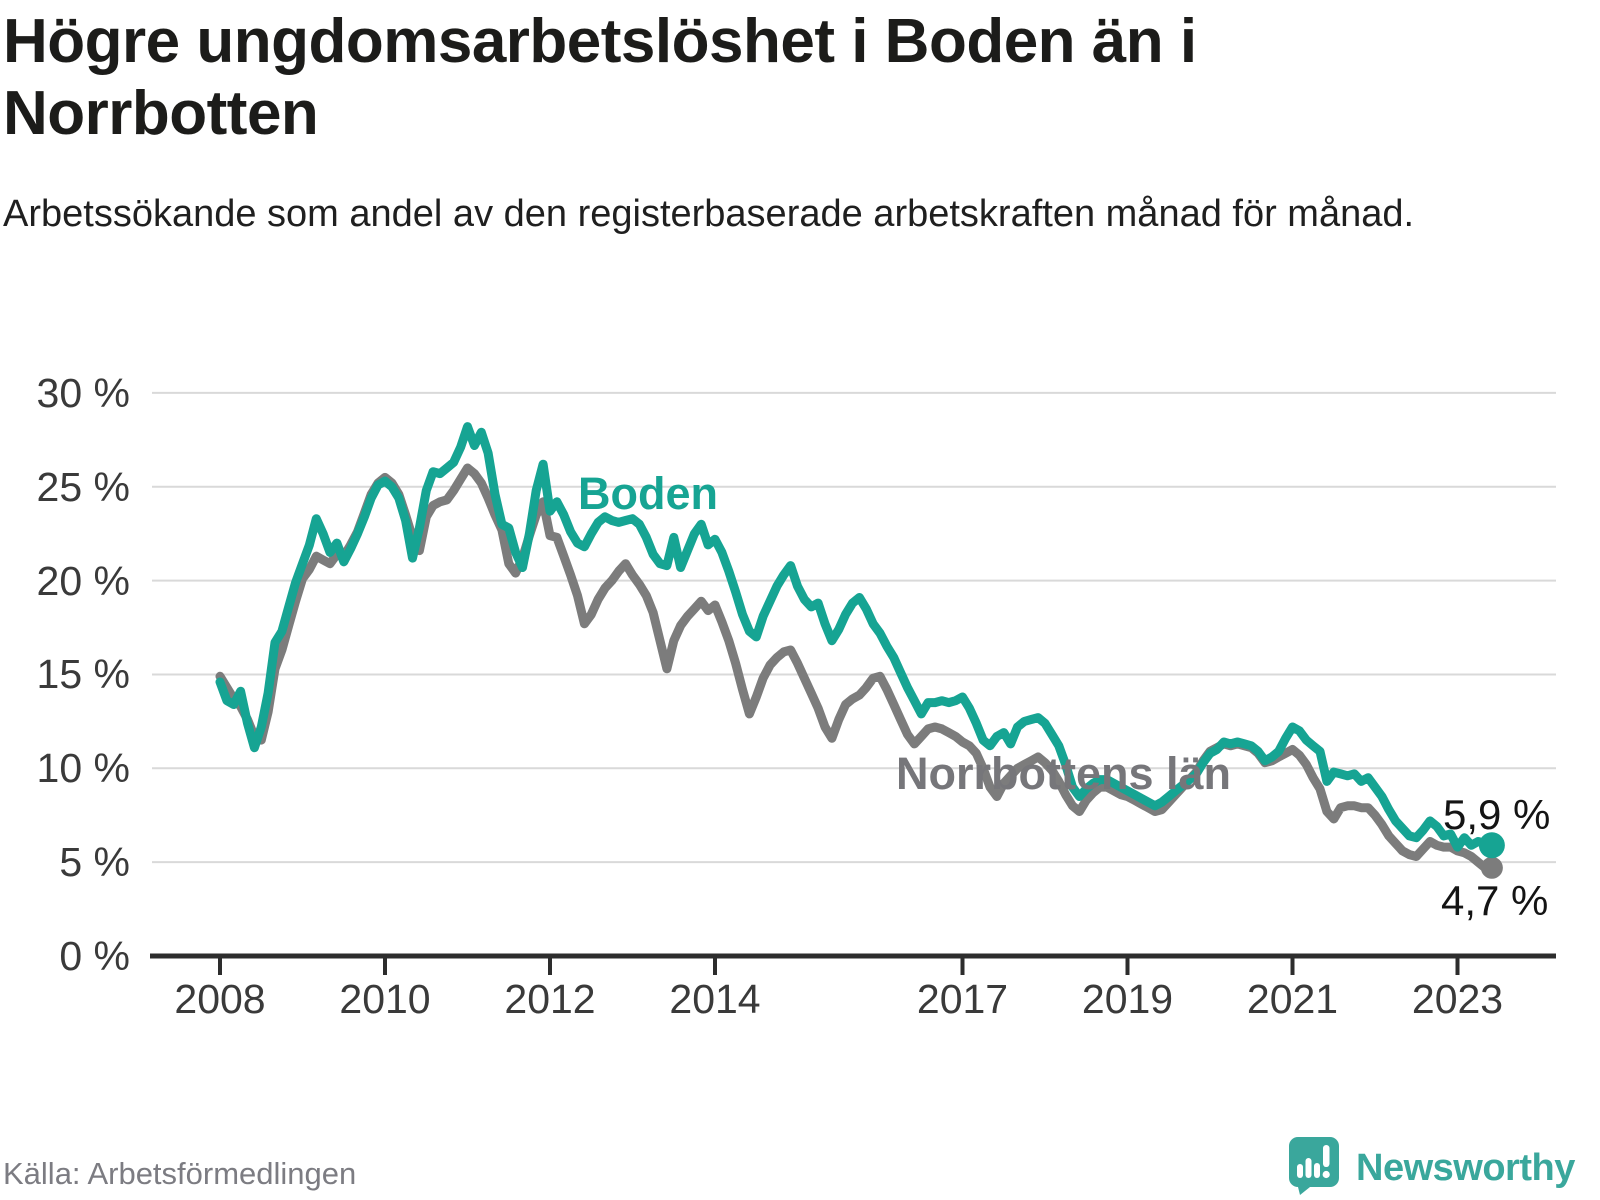 The width and height of the screenshot is (1600, 1200). Describe the element at coordinates (550, 999) in the screenshot. I see `x-tick-label-2012: 2012` at that location.